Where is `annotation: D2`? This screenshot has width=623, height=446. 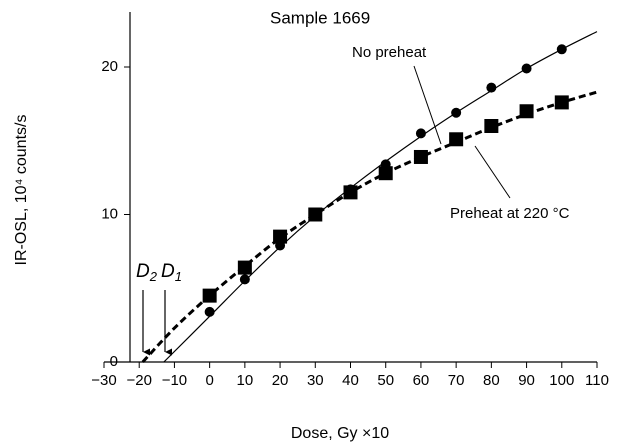 annotation: D2 is located at coordinates (147, 272).